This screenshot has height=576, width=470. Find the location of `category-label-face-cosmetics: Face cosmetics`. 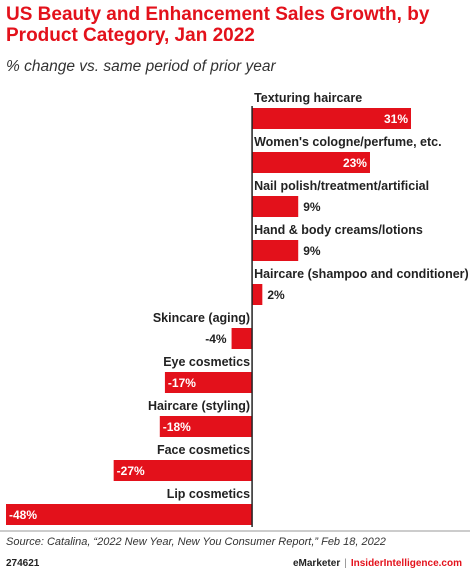

category-label-face-cosmetics: Face cosmetics is located at coordinates (203, 450).